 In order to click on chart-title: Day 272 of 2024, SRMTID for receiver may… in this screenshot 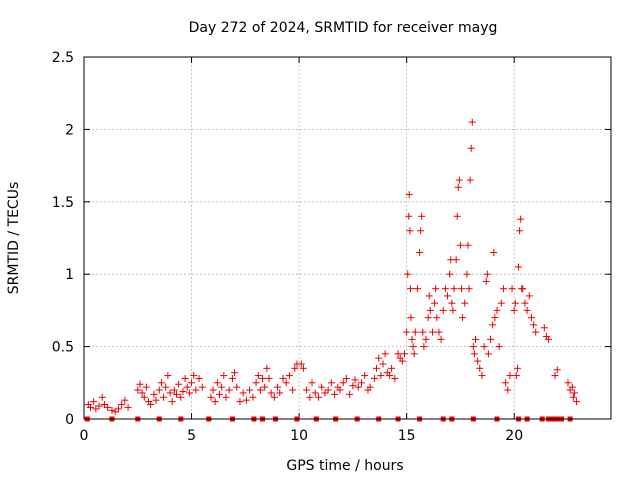, I will do `click(343, 28)`.